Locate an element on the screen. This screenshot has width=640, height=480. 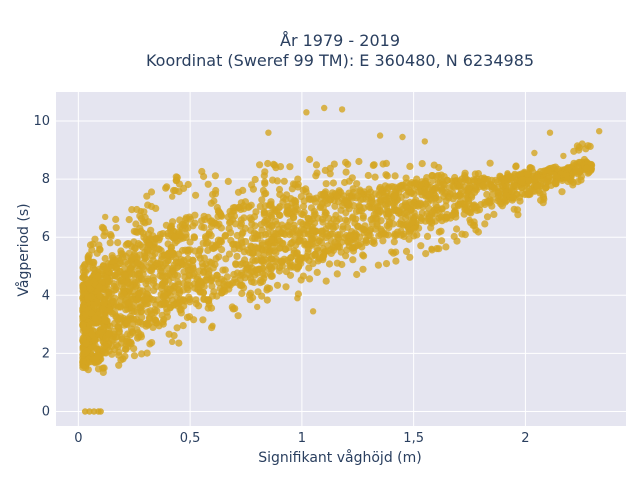
y-tick-label: 8 is located at coordinates (46, 179).